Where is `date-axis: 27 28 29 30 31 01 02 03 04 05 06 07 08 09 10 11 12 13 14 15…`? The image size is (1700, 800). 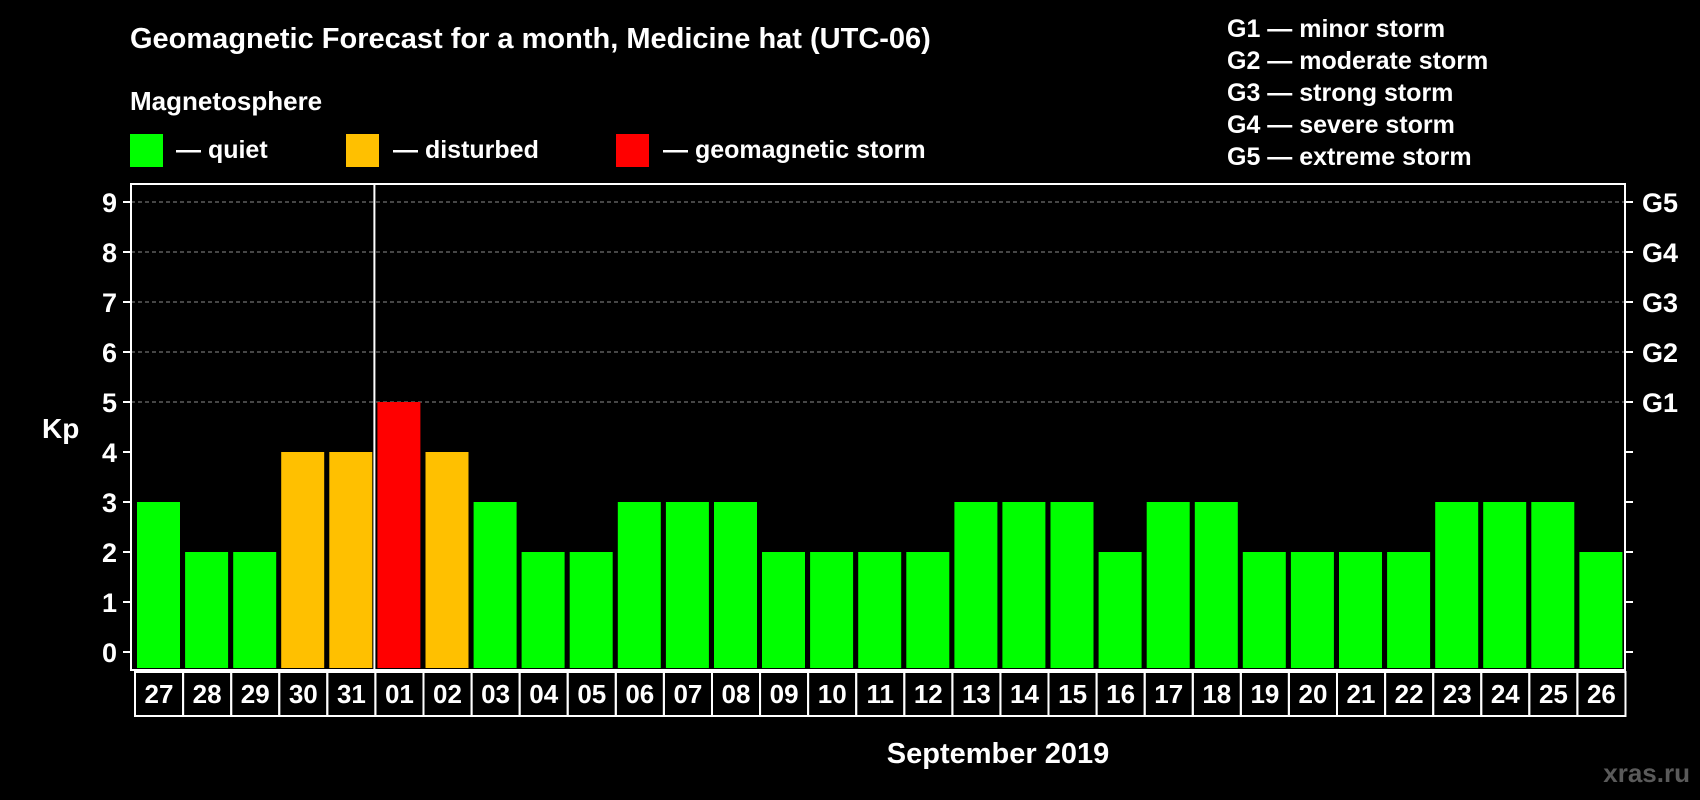
date-axis: 27 28 29 30 31 01 02 03 04 05 06 07 08 09 10 11 12 13 14 15… is located at coordinates (880, 694).